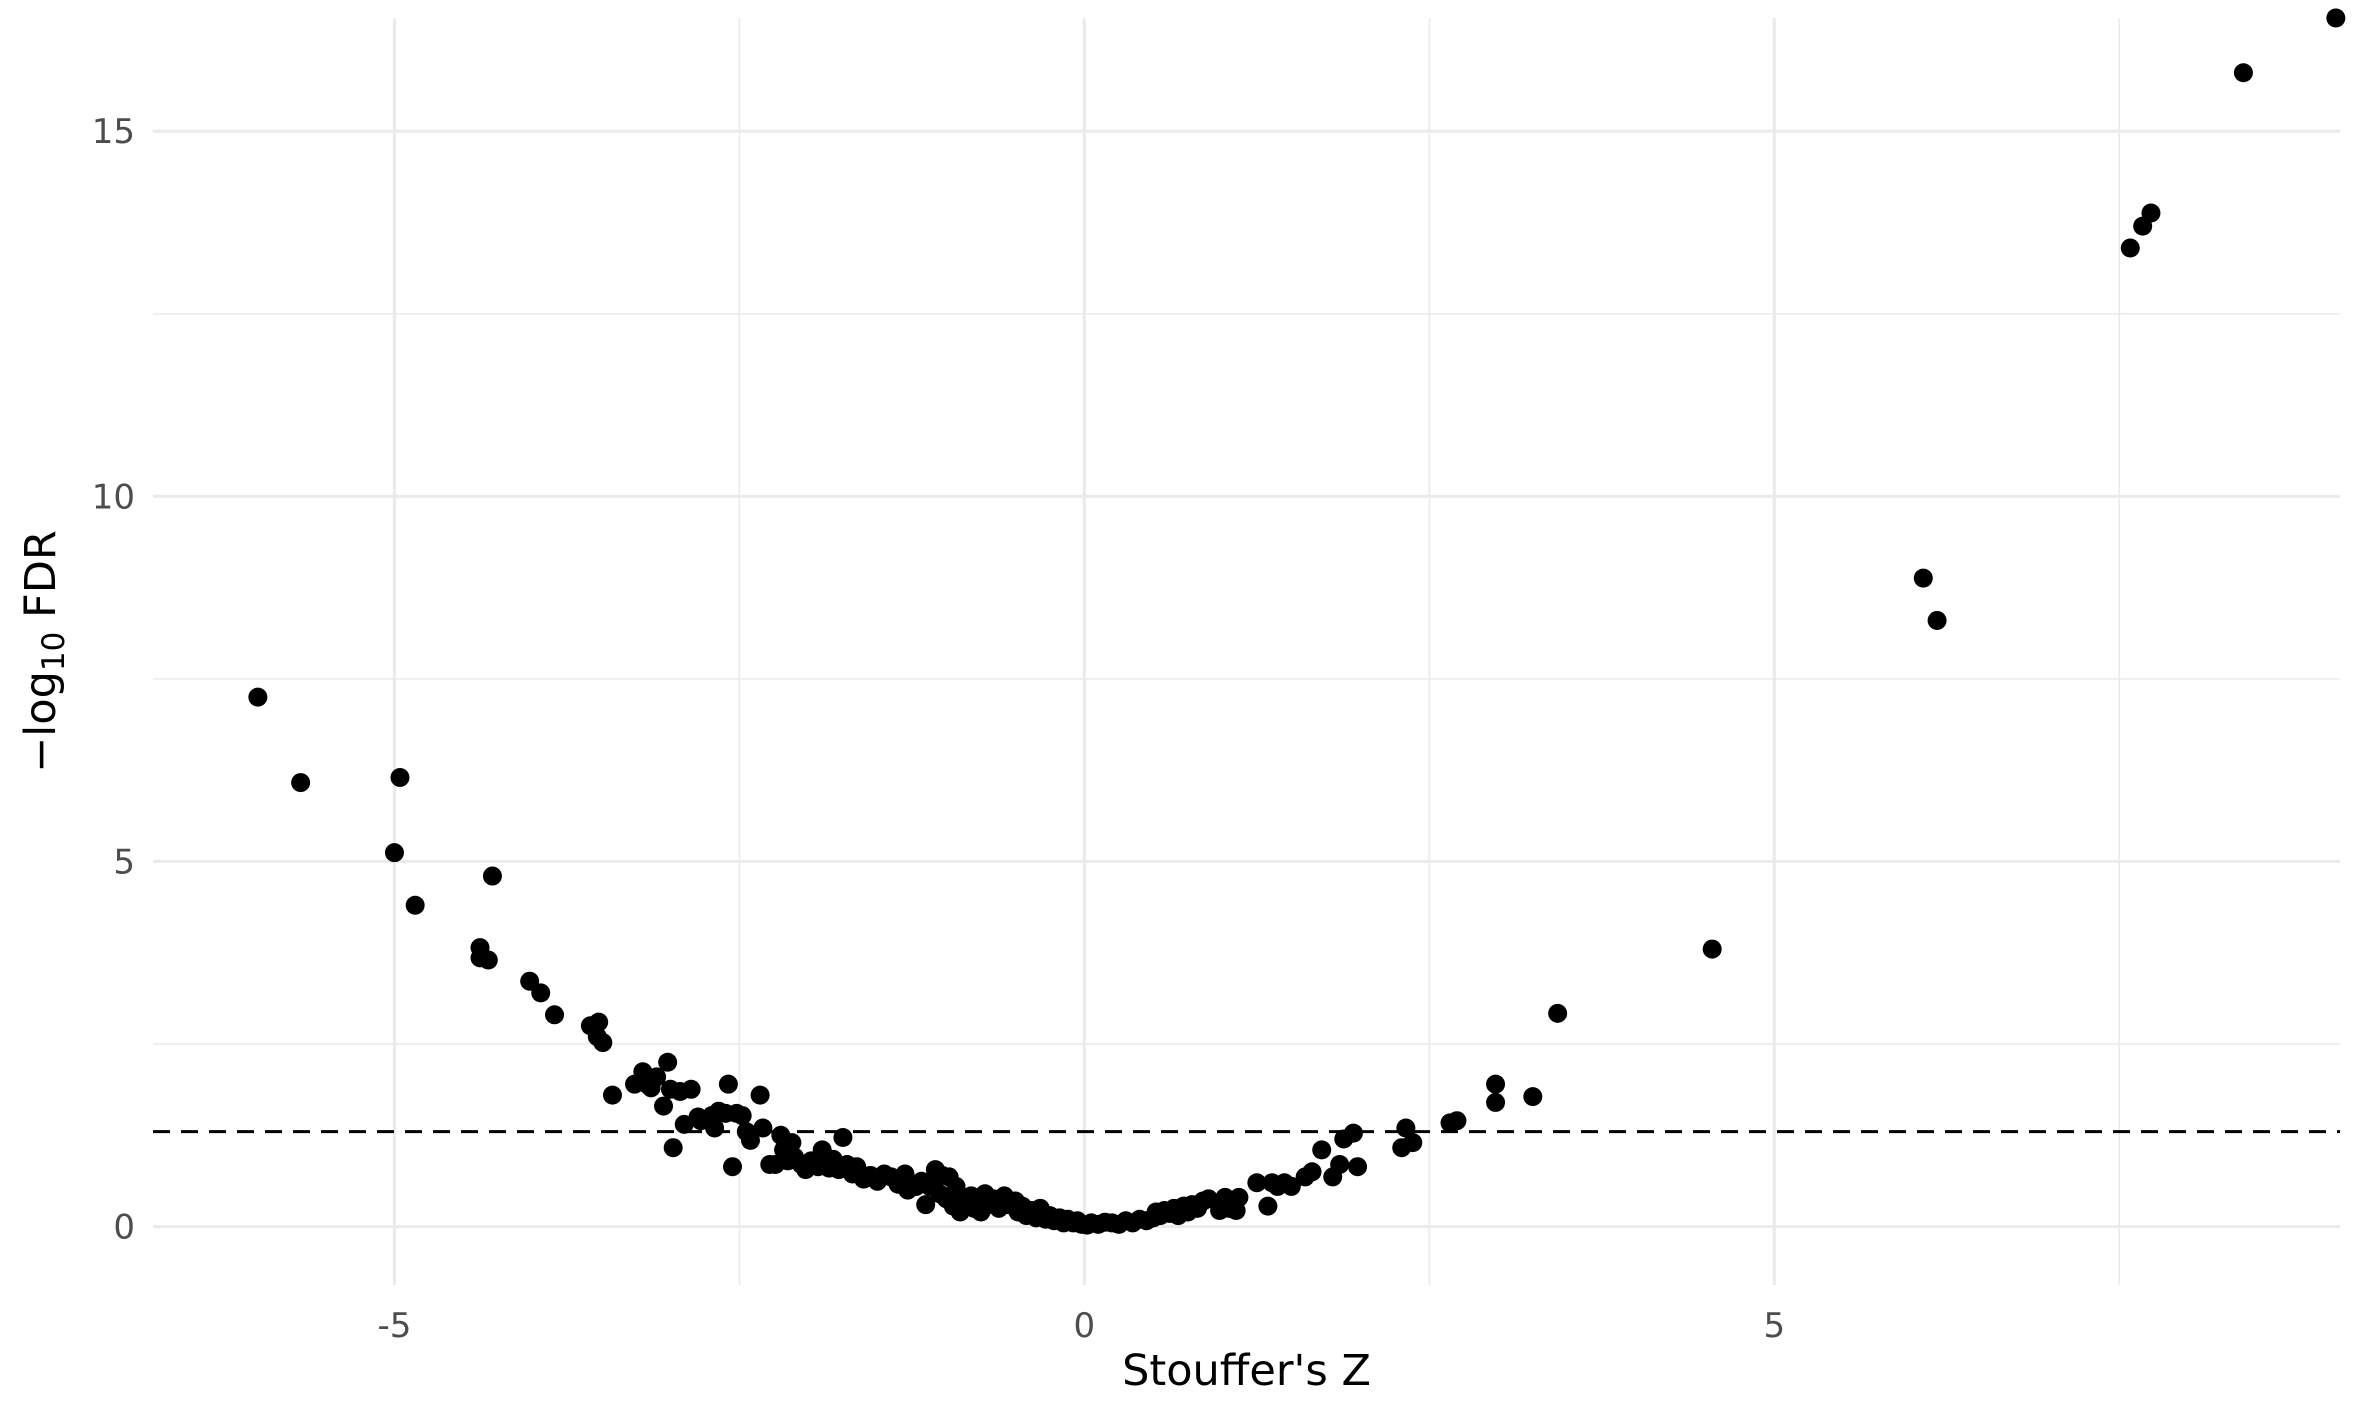 The width and height of the screenshot is (2362, 1417). Describe the element at coordinates (41, 580) in the screenshot. I see `y-axis-title-suffix: FDR` at that location.